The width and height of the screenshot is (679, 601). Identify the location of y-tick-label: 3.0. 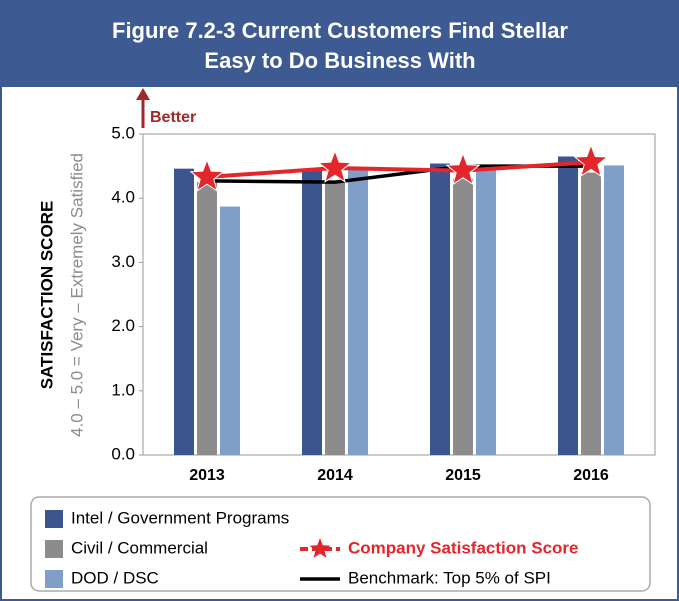
(123, 261).